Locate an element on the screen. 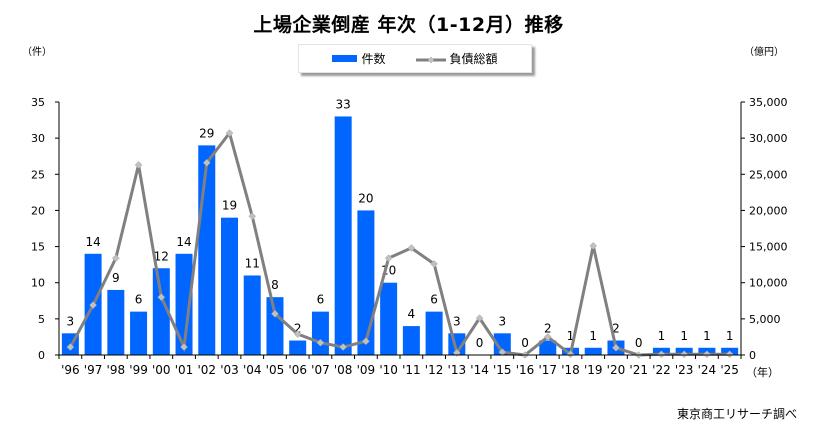 The image size is (817, 431). bar-value-label: 4 is located at coordinates (412, 314).